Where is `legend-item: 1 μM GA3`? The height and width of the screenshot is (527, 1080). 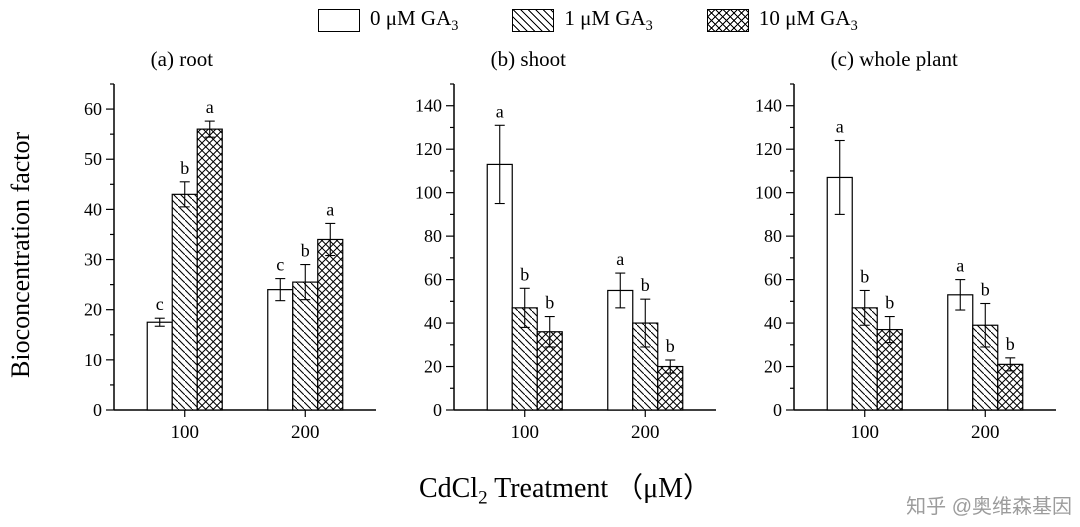 legend-item: 1 μM GA3 is located at coordinates (582, 20).